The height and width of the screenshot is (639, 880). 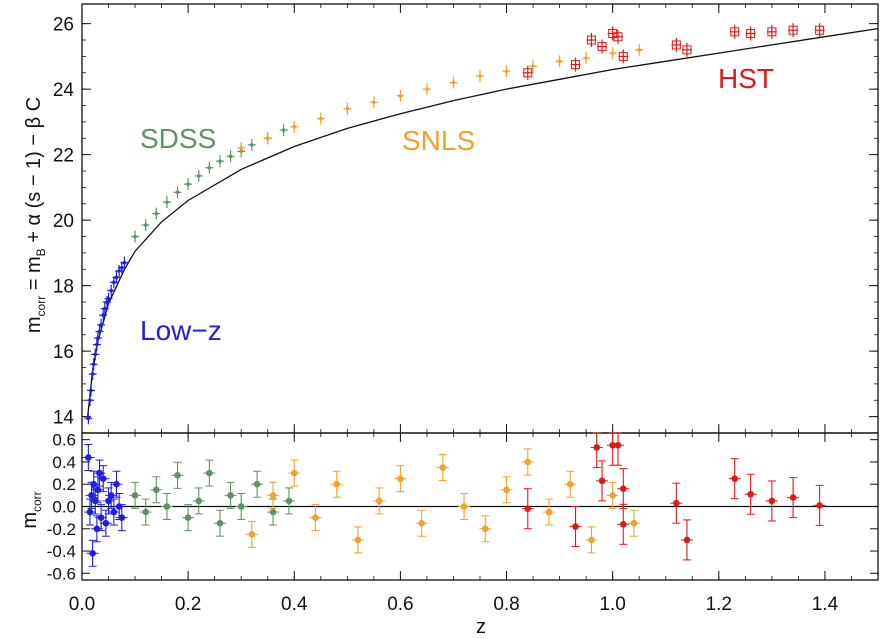 I want to click on x-tick-label: 1.0, so click(x=612, y=604).